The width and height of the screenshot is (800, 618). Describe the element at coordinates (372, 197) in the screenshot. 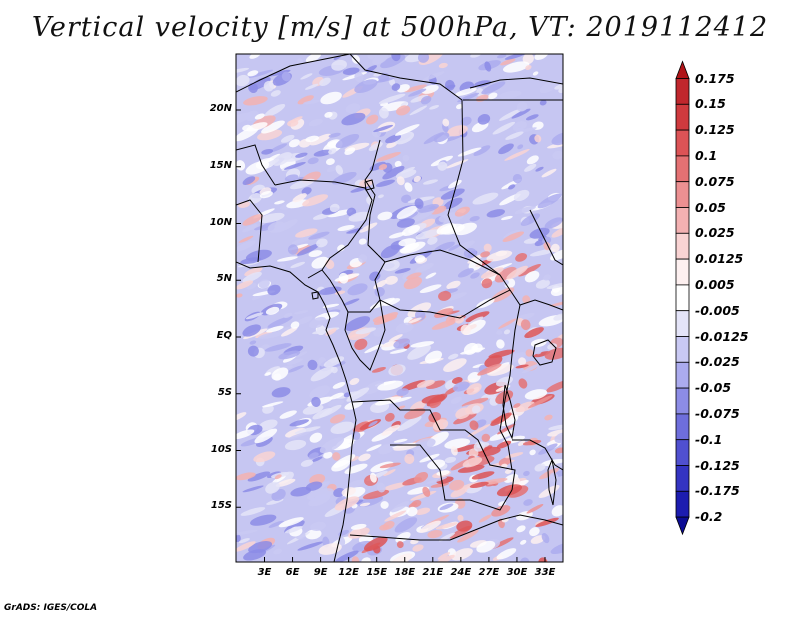

I see `border-niger-chad` at that location.